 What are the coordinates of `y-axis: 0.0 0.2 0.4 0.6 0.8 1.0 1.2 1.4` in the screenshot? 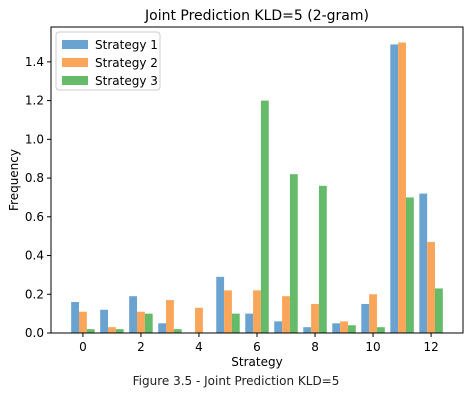 It's located at (38, 197).